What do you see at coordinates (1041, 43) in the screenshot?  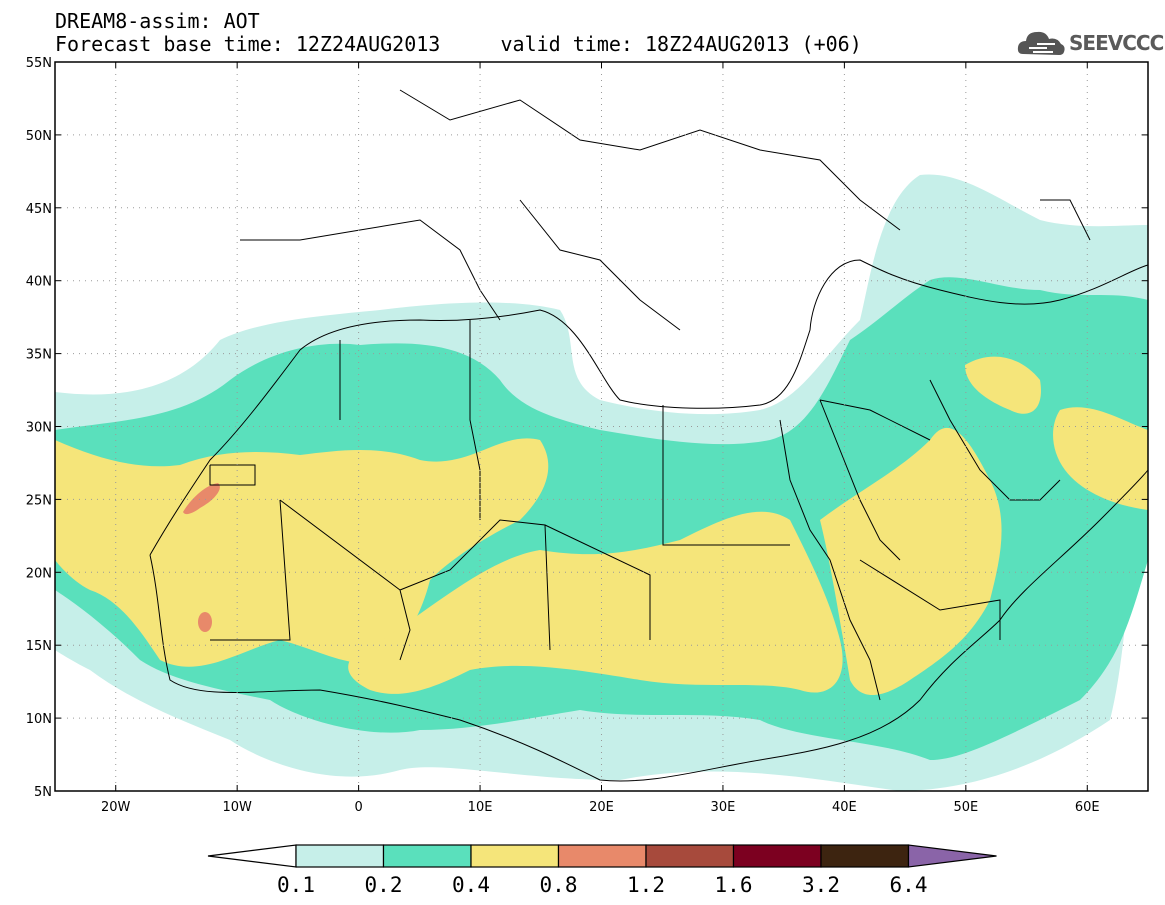 I see `cloud-icon` at bounding box center [1041, 43].